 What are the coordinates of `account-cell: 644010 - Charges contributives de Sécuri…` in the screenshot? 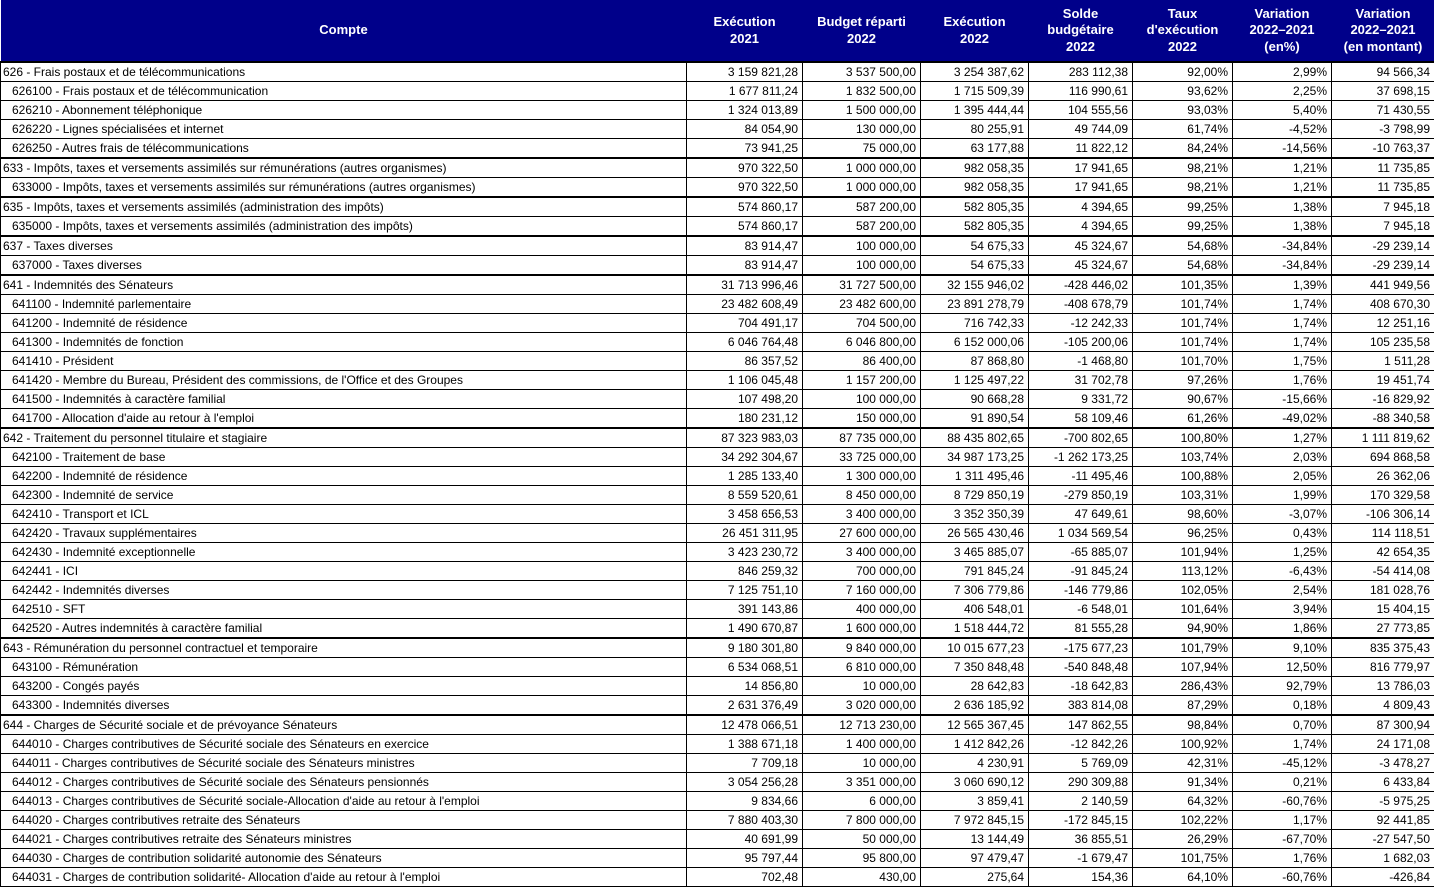 It's located at (344, 744).